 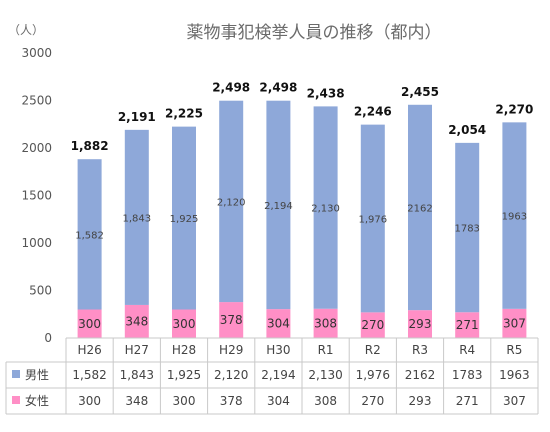 What do you see at coordinates (48, 338) in the screenshot?
I see `y-tick-label: 0` at bounding box center [48, 338].